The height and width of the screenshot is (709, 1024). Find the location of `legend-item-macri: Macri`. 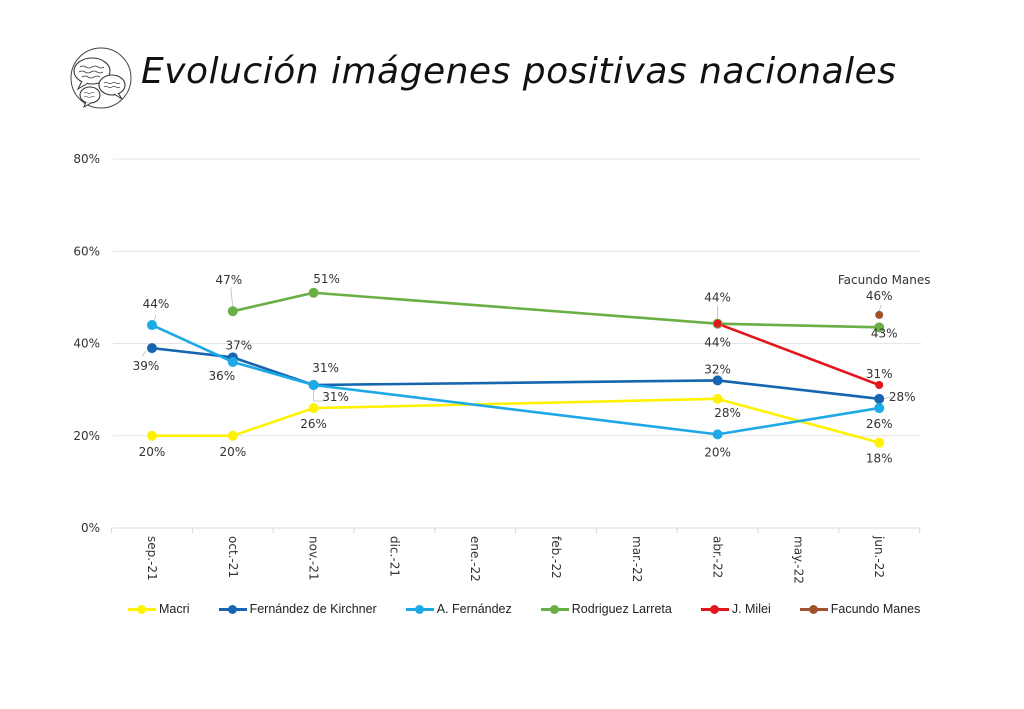

legend-item-macri: Macri is located at coordinates (159, 609).